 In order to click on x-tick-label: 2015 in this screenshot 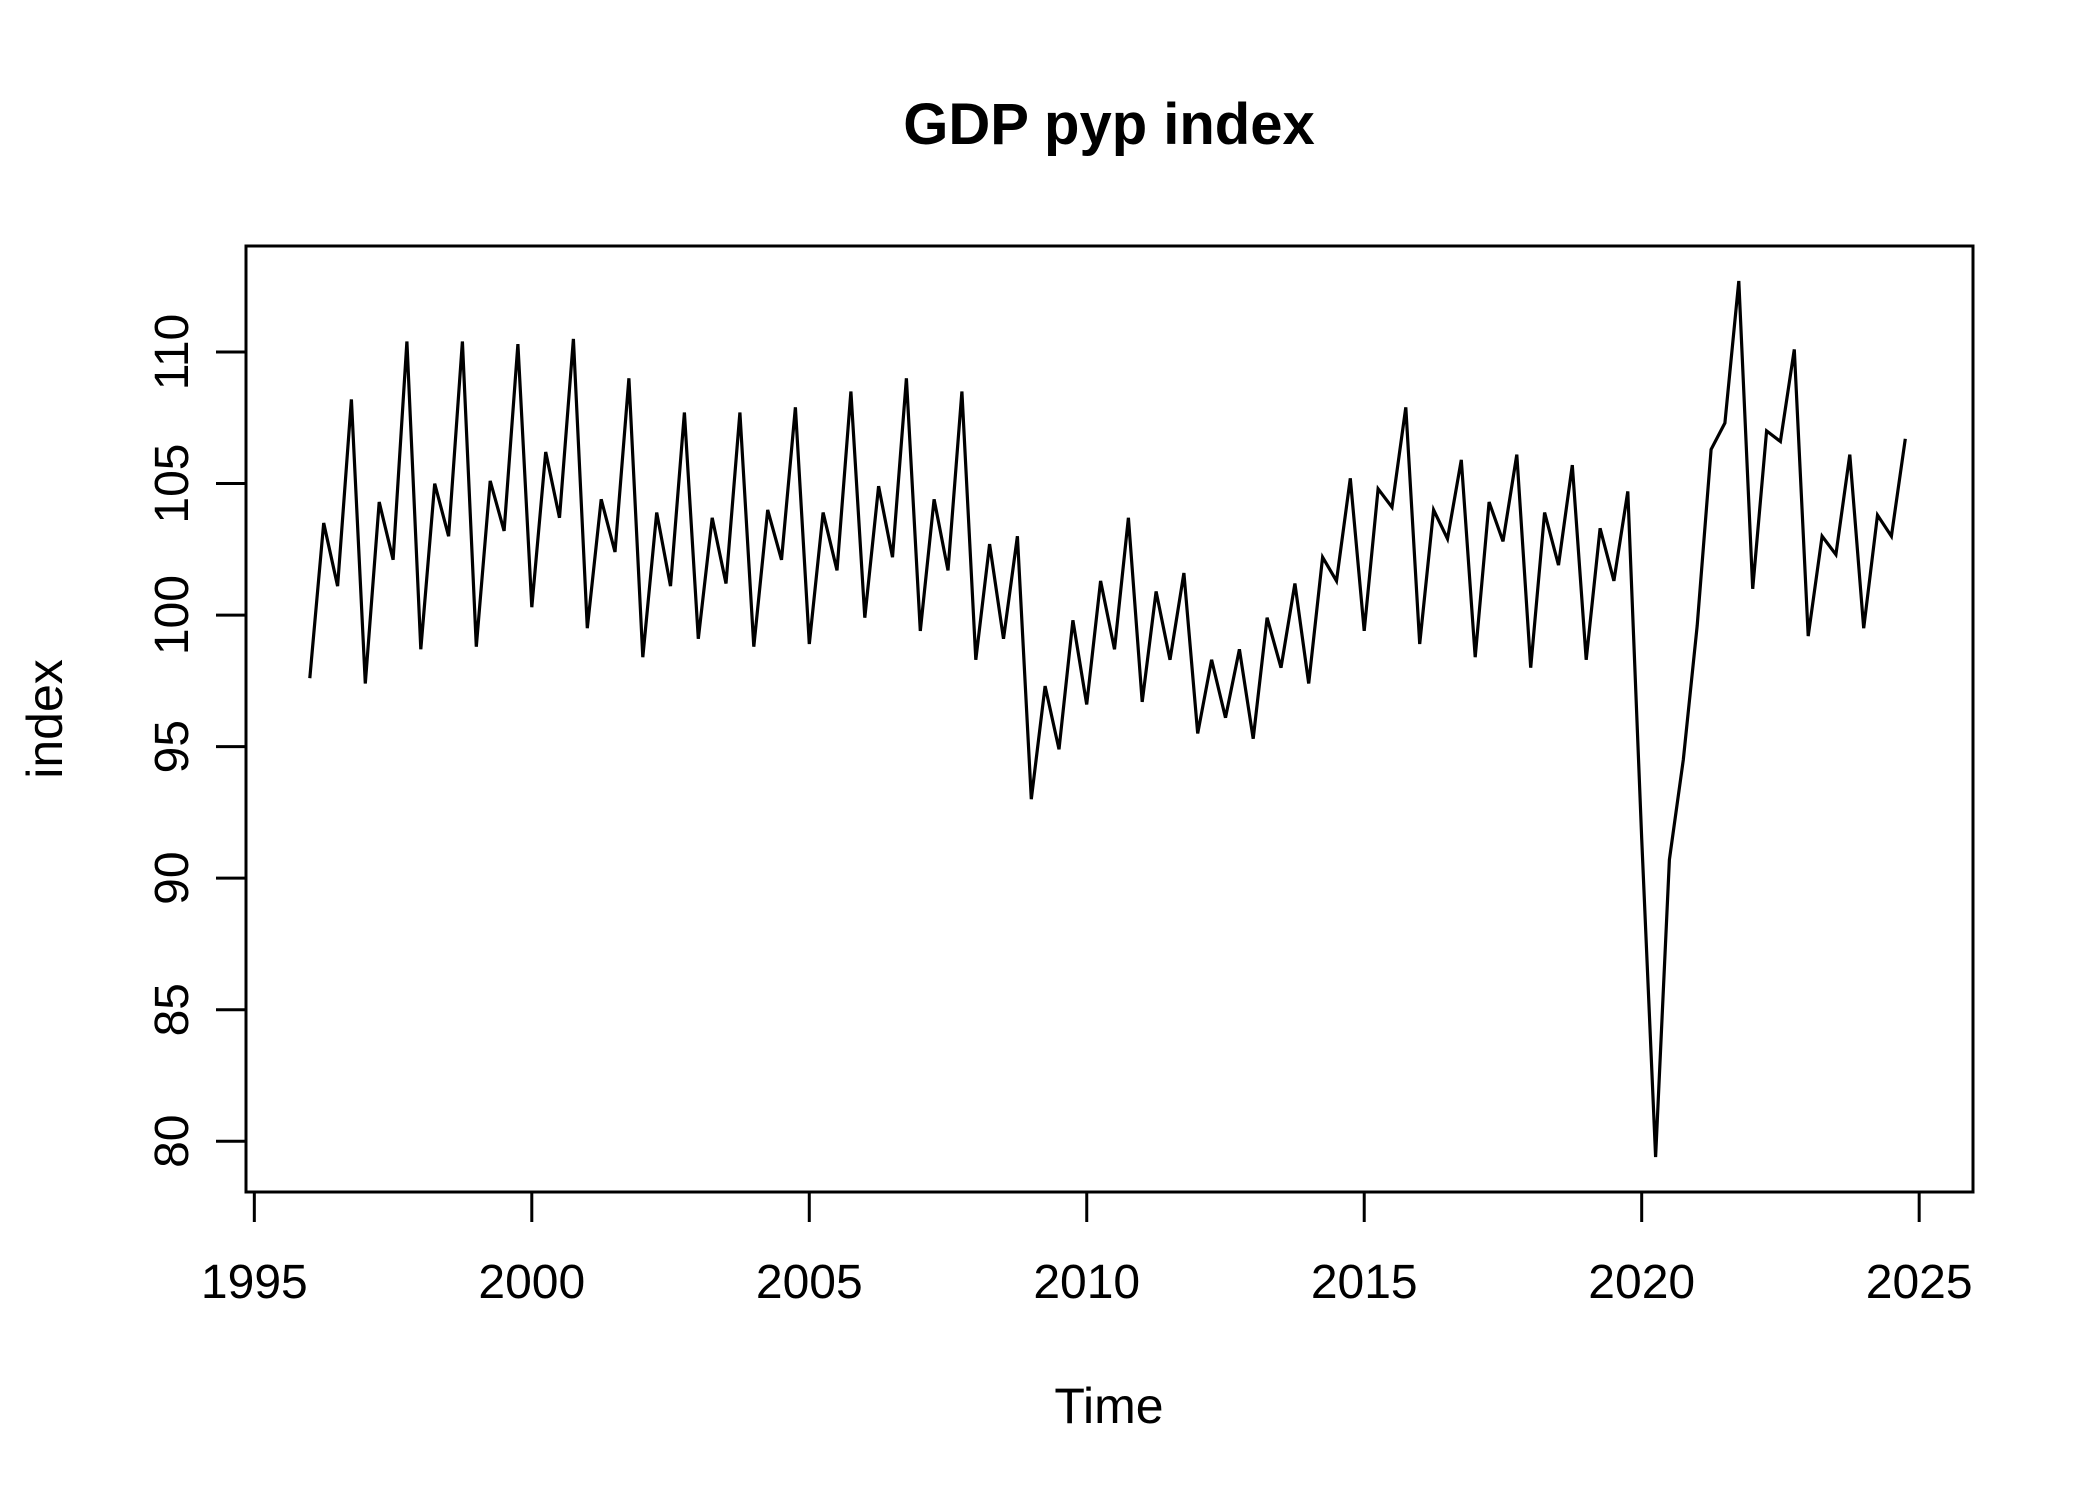, I will do `click(1364, 1282)`.